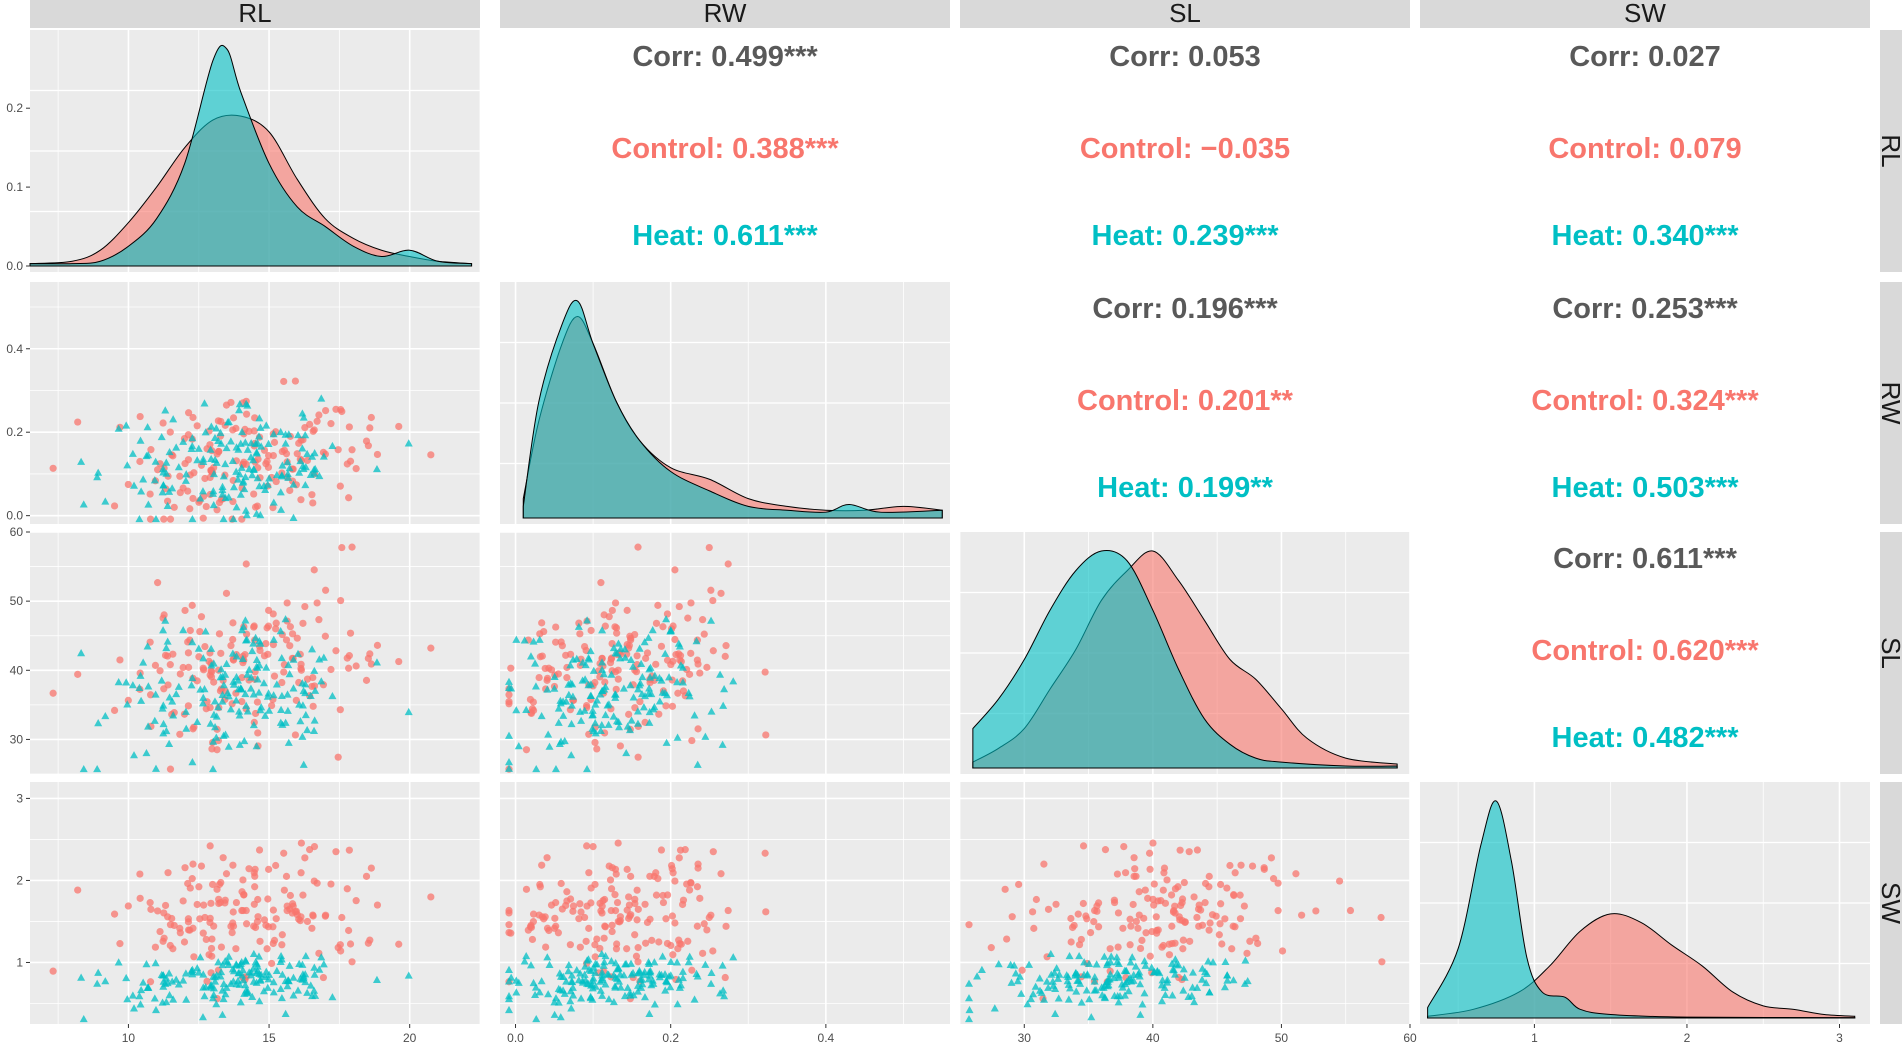 This screenshot has width=1902, height=1044. What do you see at coordinates (1186, 236) in the screenshot?
I see `corr-heat-text: Heat: 0.239***` at bounding box center [1186, 236].